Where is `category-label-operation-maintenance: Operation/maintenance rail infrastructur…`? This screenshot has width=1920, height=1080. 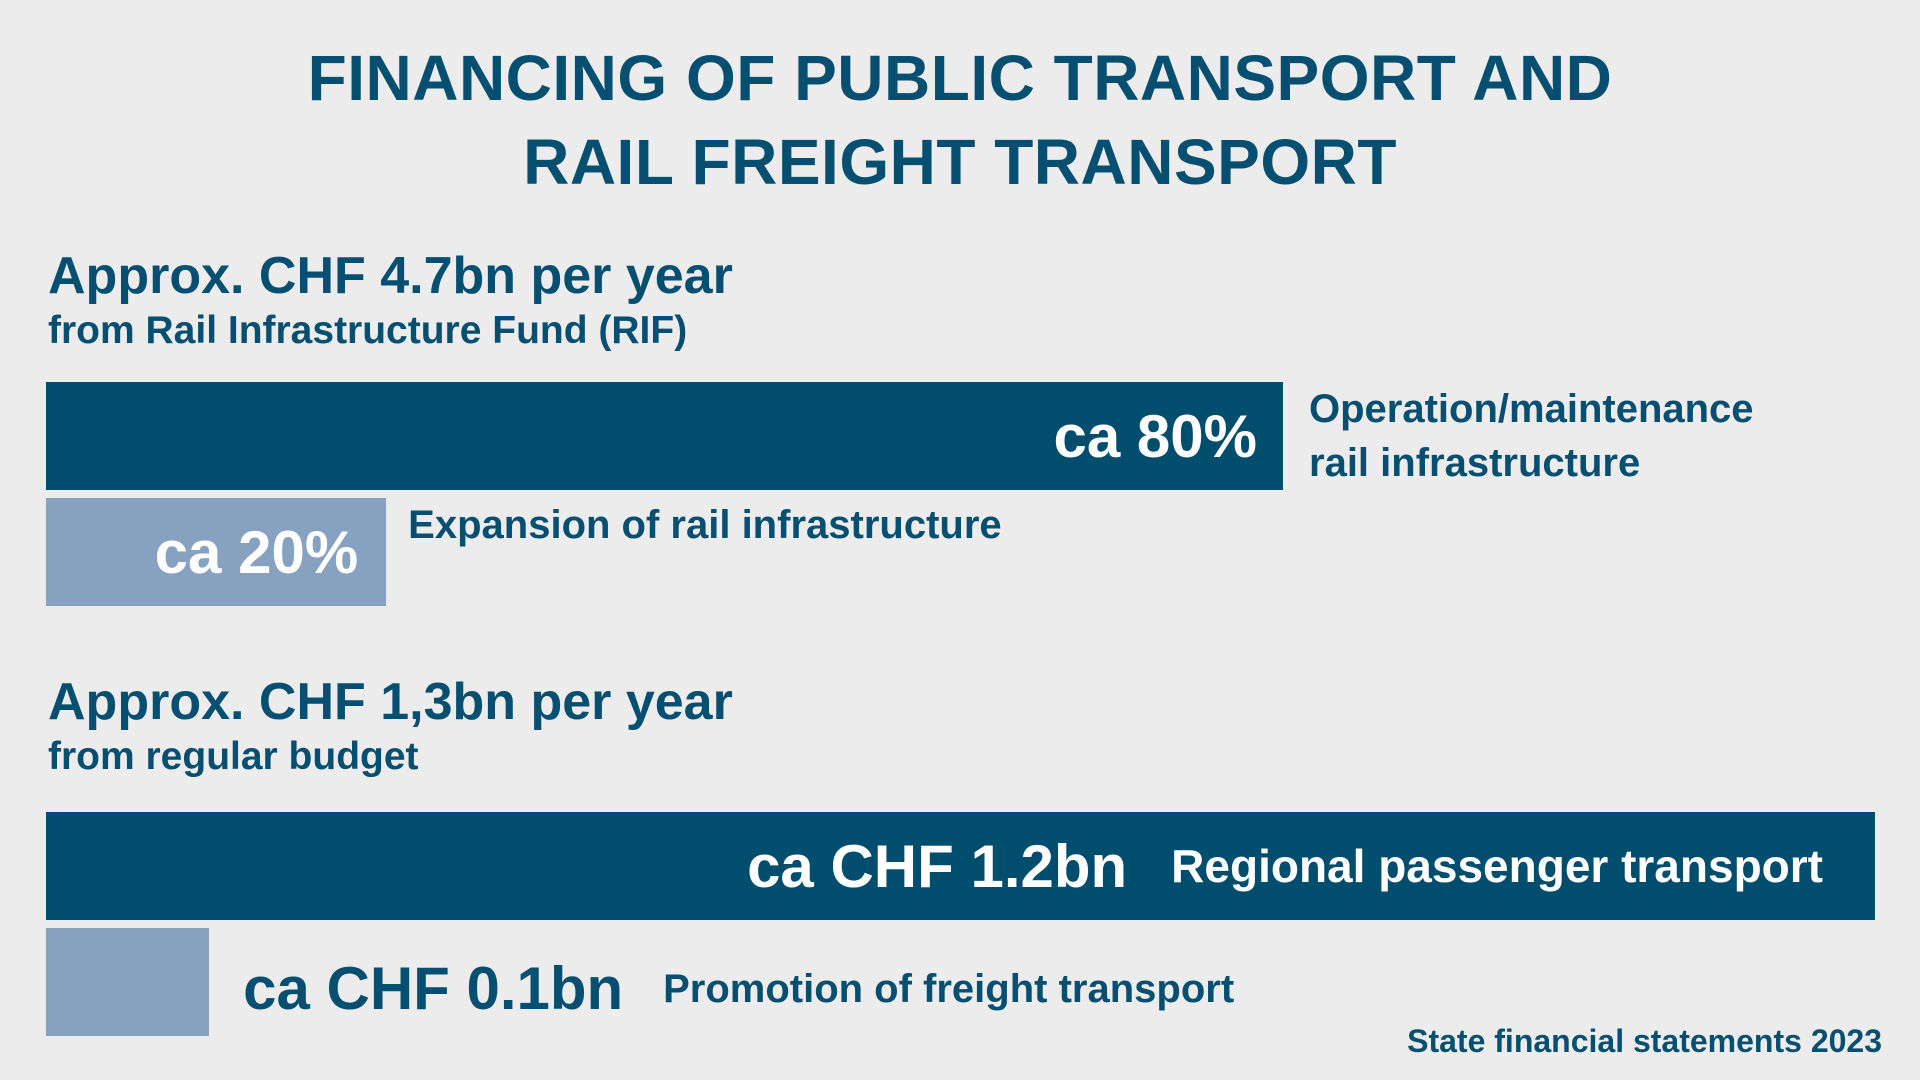 category-label-operation-maintenance: Operation/maintenance rail infrastructur… is located at coordinates (1531, 436).